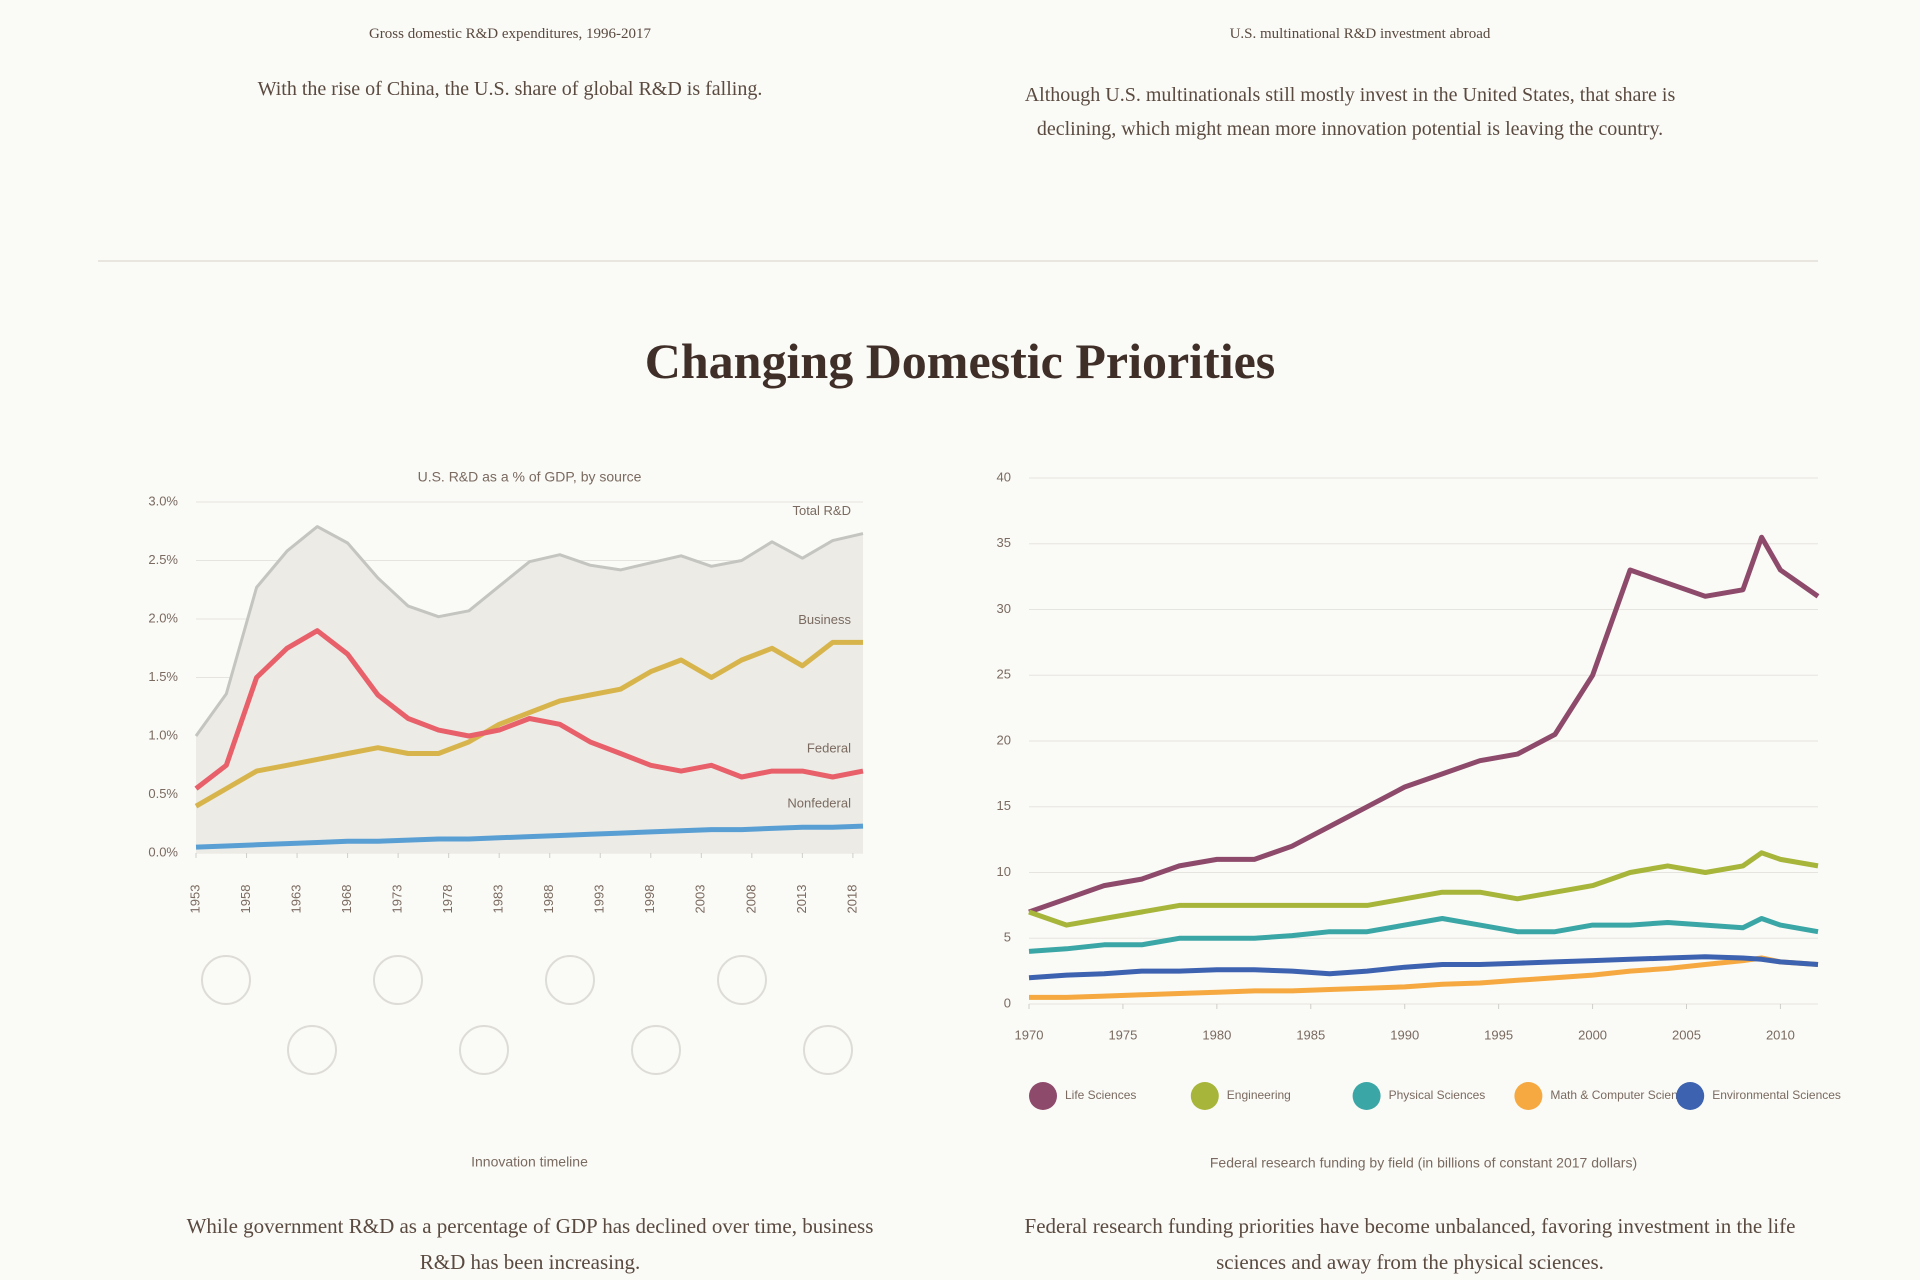  What do you see at coordinates (1780, 1034) in the screenshot?
I see `x-tick-label: 2010` at bounding box center [1780, 1034].